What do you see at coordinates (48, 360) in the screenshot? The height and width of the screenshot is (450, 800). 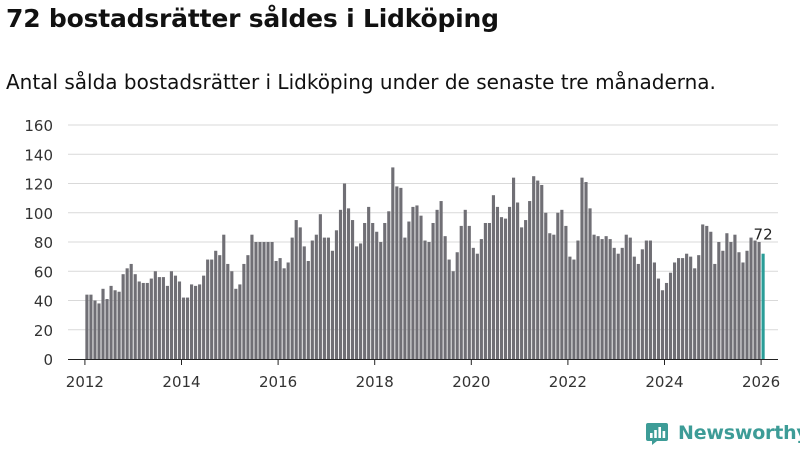 I see `y-tick-label: 0` at bounding box center [48, 360].